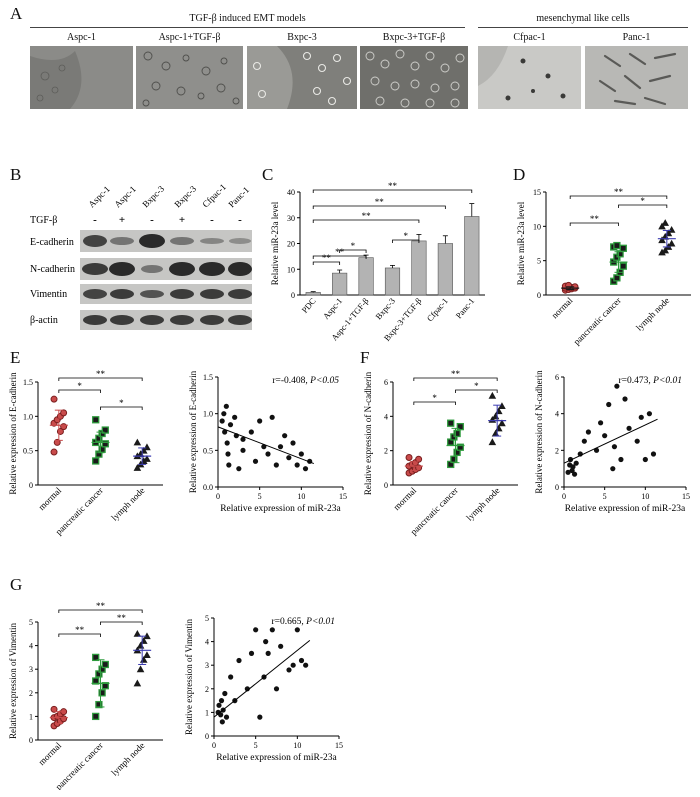 The image size is (700, 797). What do you see at coordinates (561, 307) in the screenshot?
I see `x-tick-label: normal` at bounding box center [561, 307].